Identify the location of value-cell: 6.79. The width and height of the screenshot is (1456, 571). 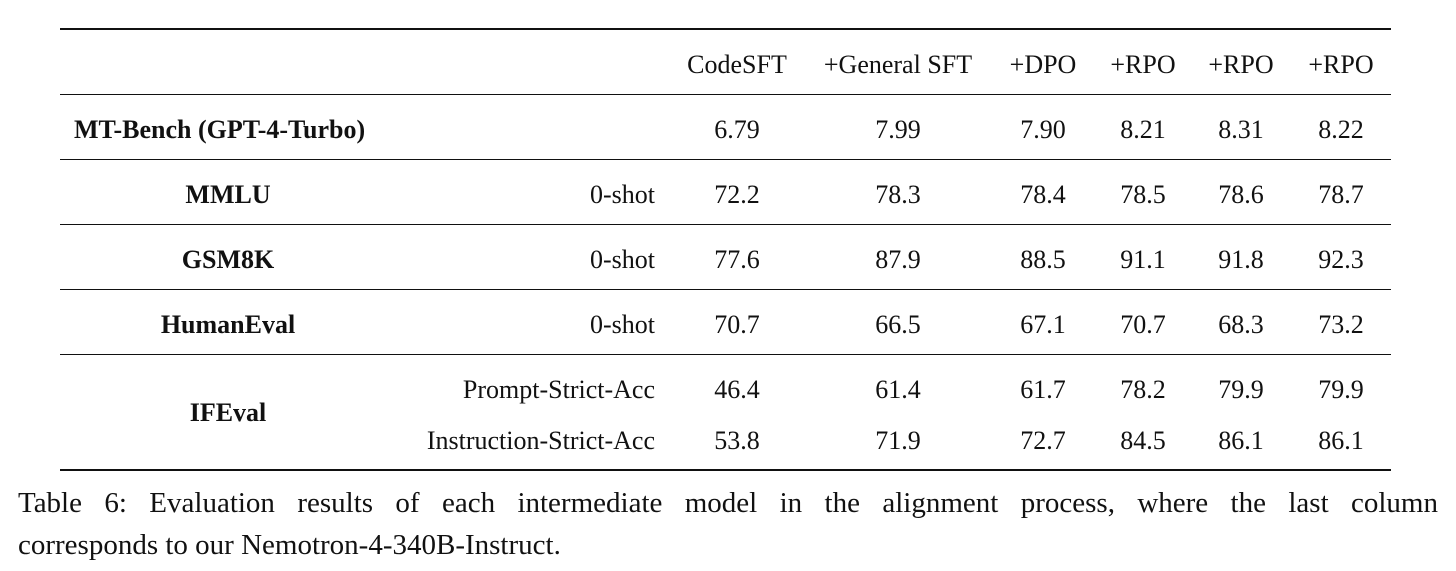
(737, 129).